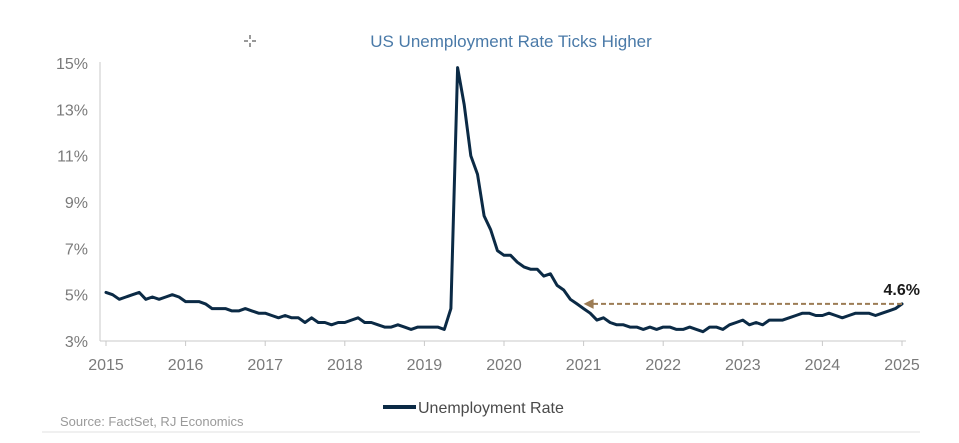 Image resolution: width=959 pixels, height=443 pixels. I want to click on x-tick-label: 2025, so click(902, 365).